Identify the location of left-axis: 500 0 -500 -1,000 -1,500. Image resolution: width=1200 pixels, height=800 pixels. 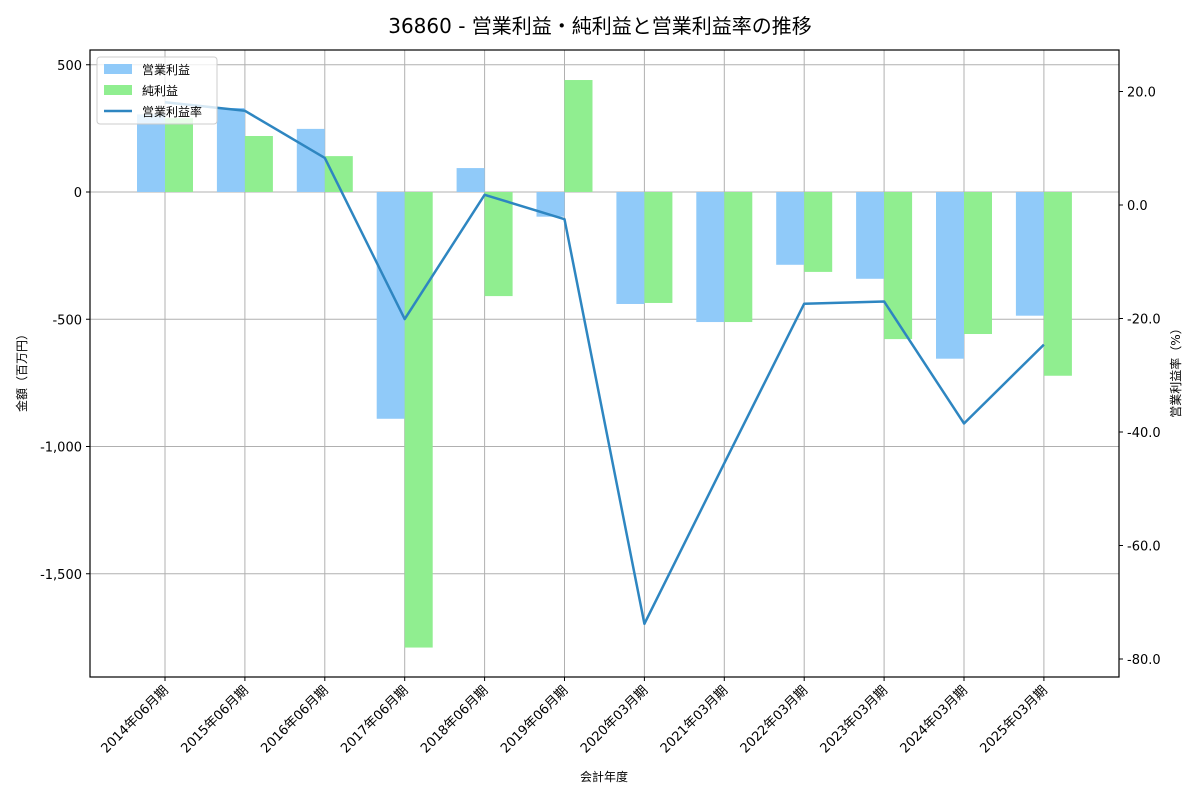
(65, 321).